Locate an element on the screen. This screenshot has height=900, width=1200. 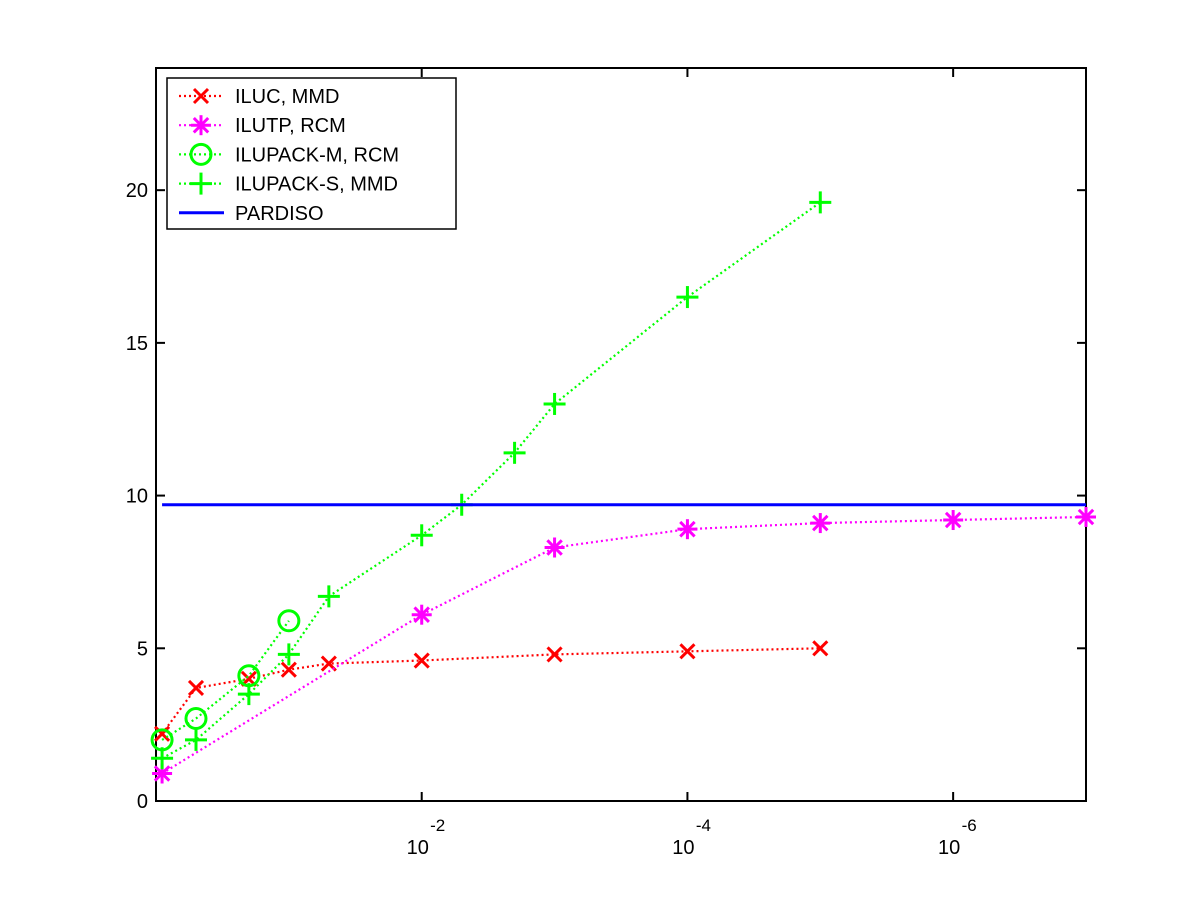
x-tick-label-exponent: -6 is located at coordinates (969, 825).